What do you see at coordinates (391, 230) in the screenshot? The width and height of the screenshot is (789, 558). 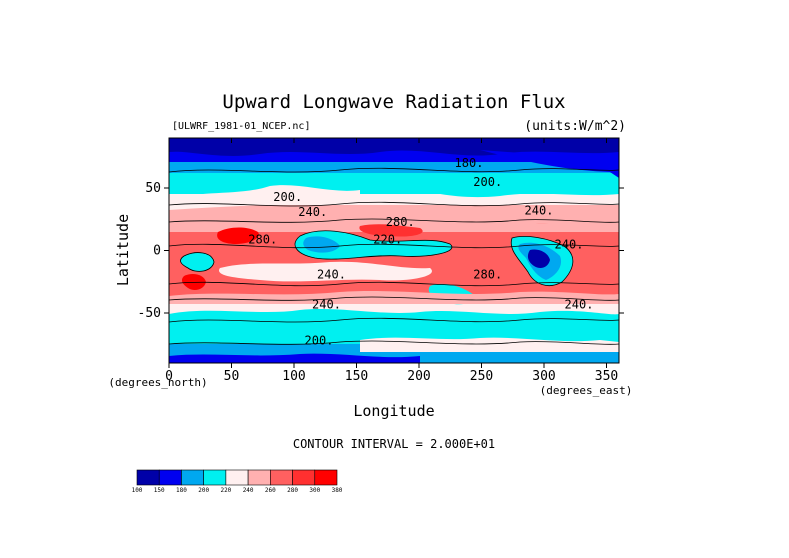 I see `tropic-red-center` at bounding box center [391, 230].